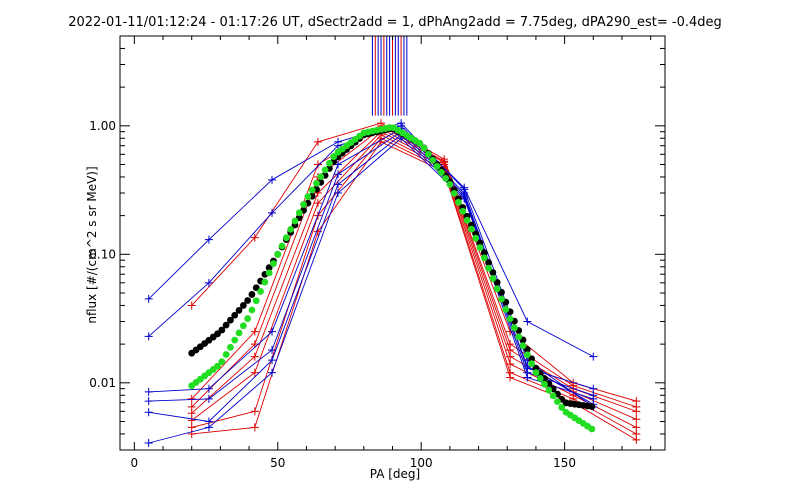 This screenshot has width=800, height=500. What do you see at coordinates (92, 244) in the screenshot?
I see `y-axis-label: nflux [#/(cm^2 s sr MeV)]` at bounding box center [92, 244].